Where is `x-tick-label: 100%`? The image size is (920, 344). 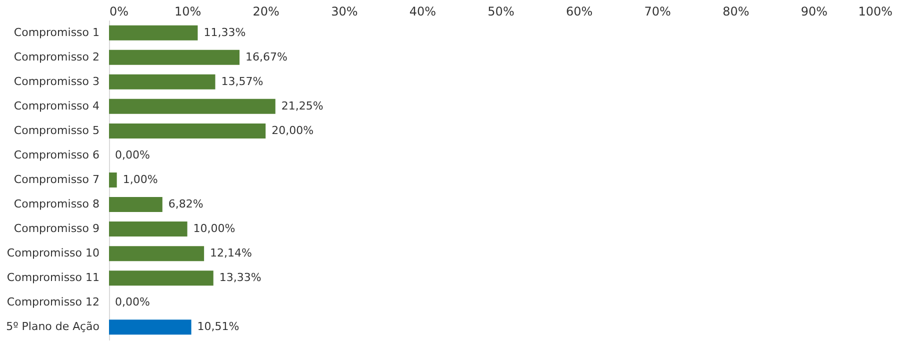
x-tick-label: 100% is located at coordinates (875, 11).